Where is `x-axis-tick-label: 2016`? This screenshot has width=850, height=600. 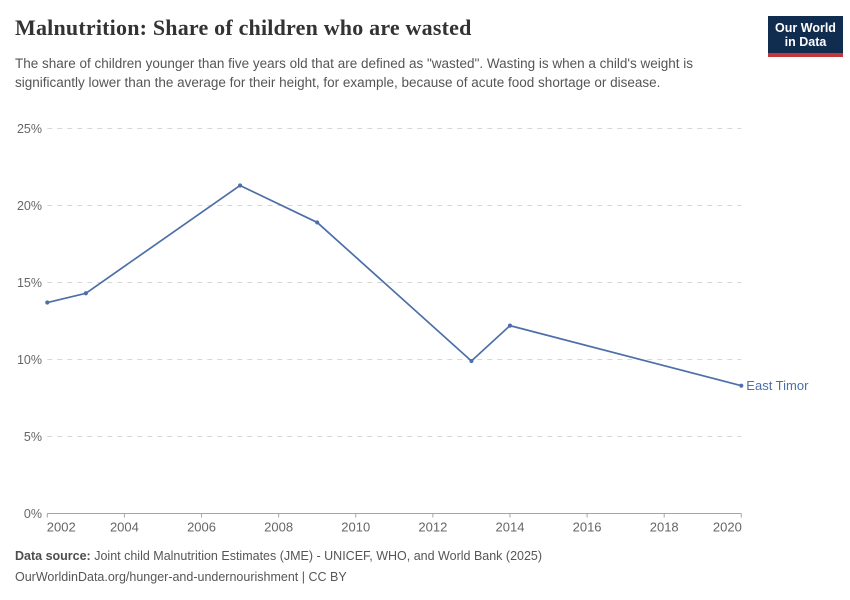 x-axis-tick-label: 2016 is located at coordinates (587, 527).